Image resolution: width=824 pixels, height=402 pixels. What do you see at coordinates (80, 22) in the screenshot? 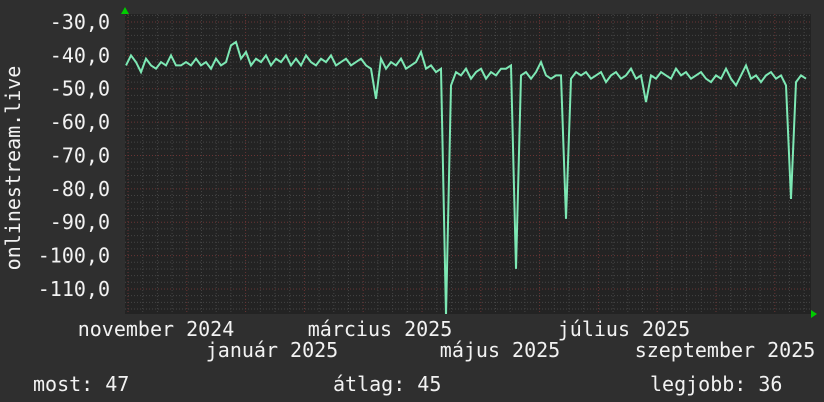
I see `y-tick-label: -30,0` at bounding box center [80, 22].